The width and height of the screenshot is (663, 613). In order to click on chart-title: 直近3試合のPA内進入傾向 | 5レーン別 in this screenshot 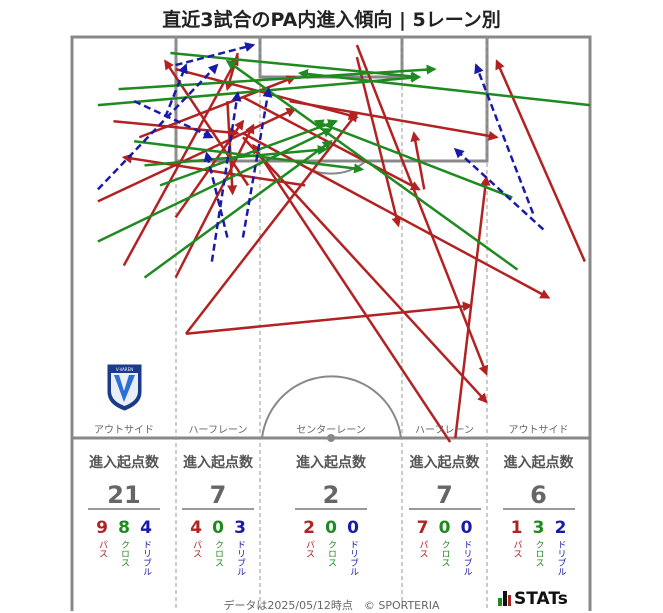, I will do `click(331, 20)`.